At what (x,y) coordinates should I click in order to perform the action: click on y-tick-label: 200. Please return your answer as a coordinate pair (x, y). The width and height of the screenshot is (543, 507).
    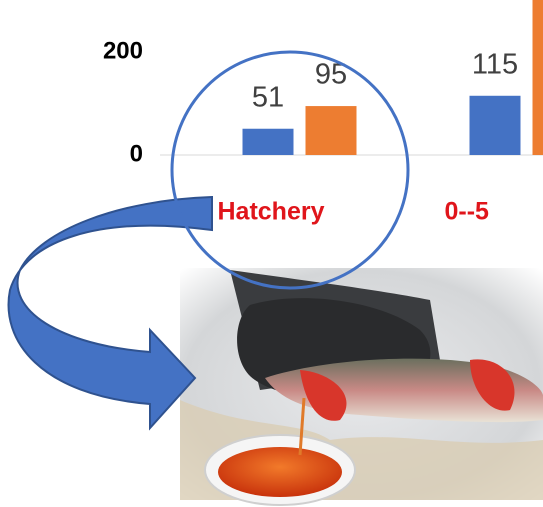
    Looking at the image, I should click on (123, 50).